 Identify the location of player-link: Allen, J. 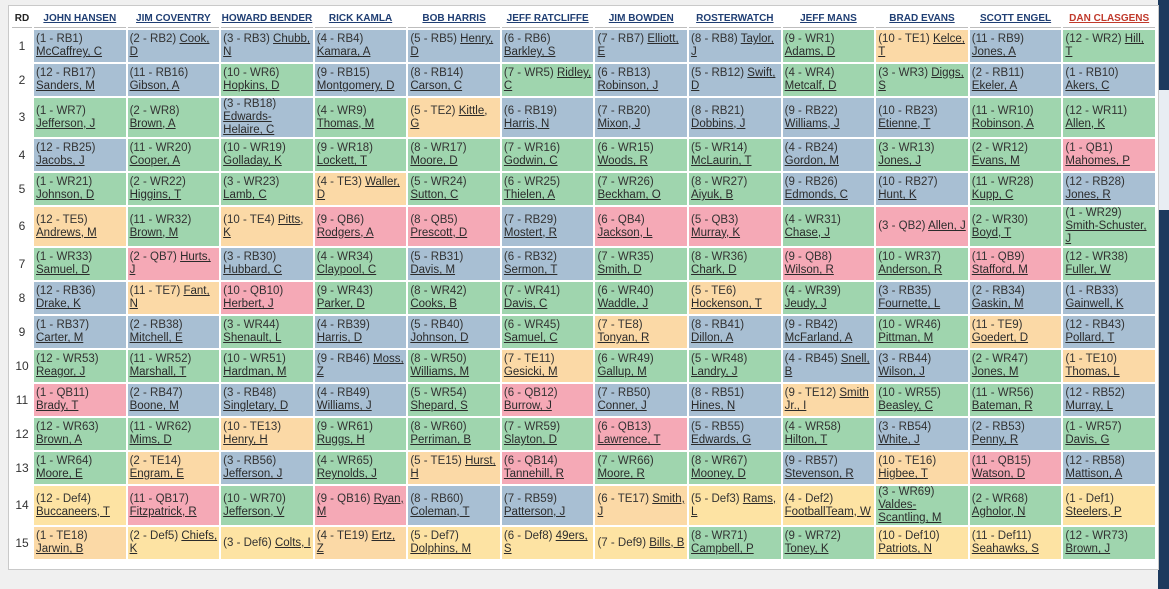
(947, 226).